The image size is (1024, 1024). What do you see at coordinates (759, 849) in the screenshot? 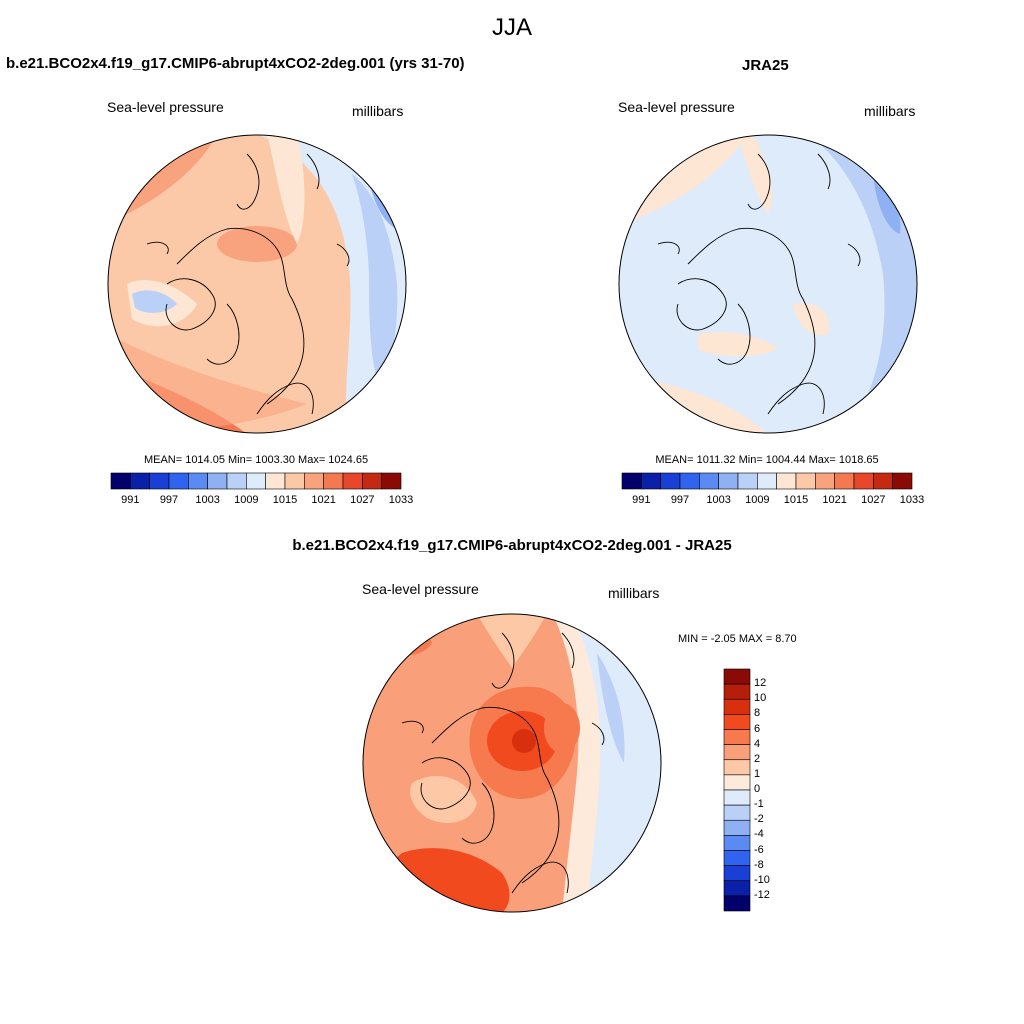
I see `diff-colorbar-tick-label: -6` at bounding box center [759, 849].